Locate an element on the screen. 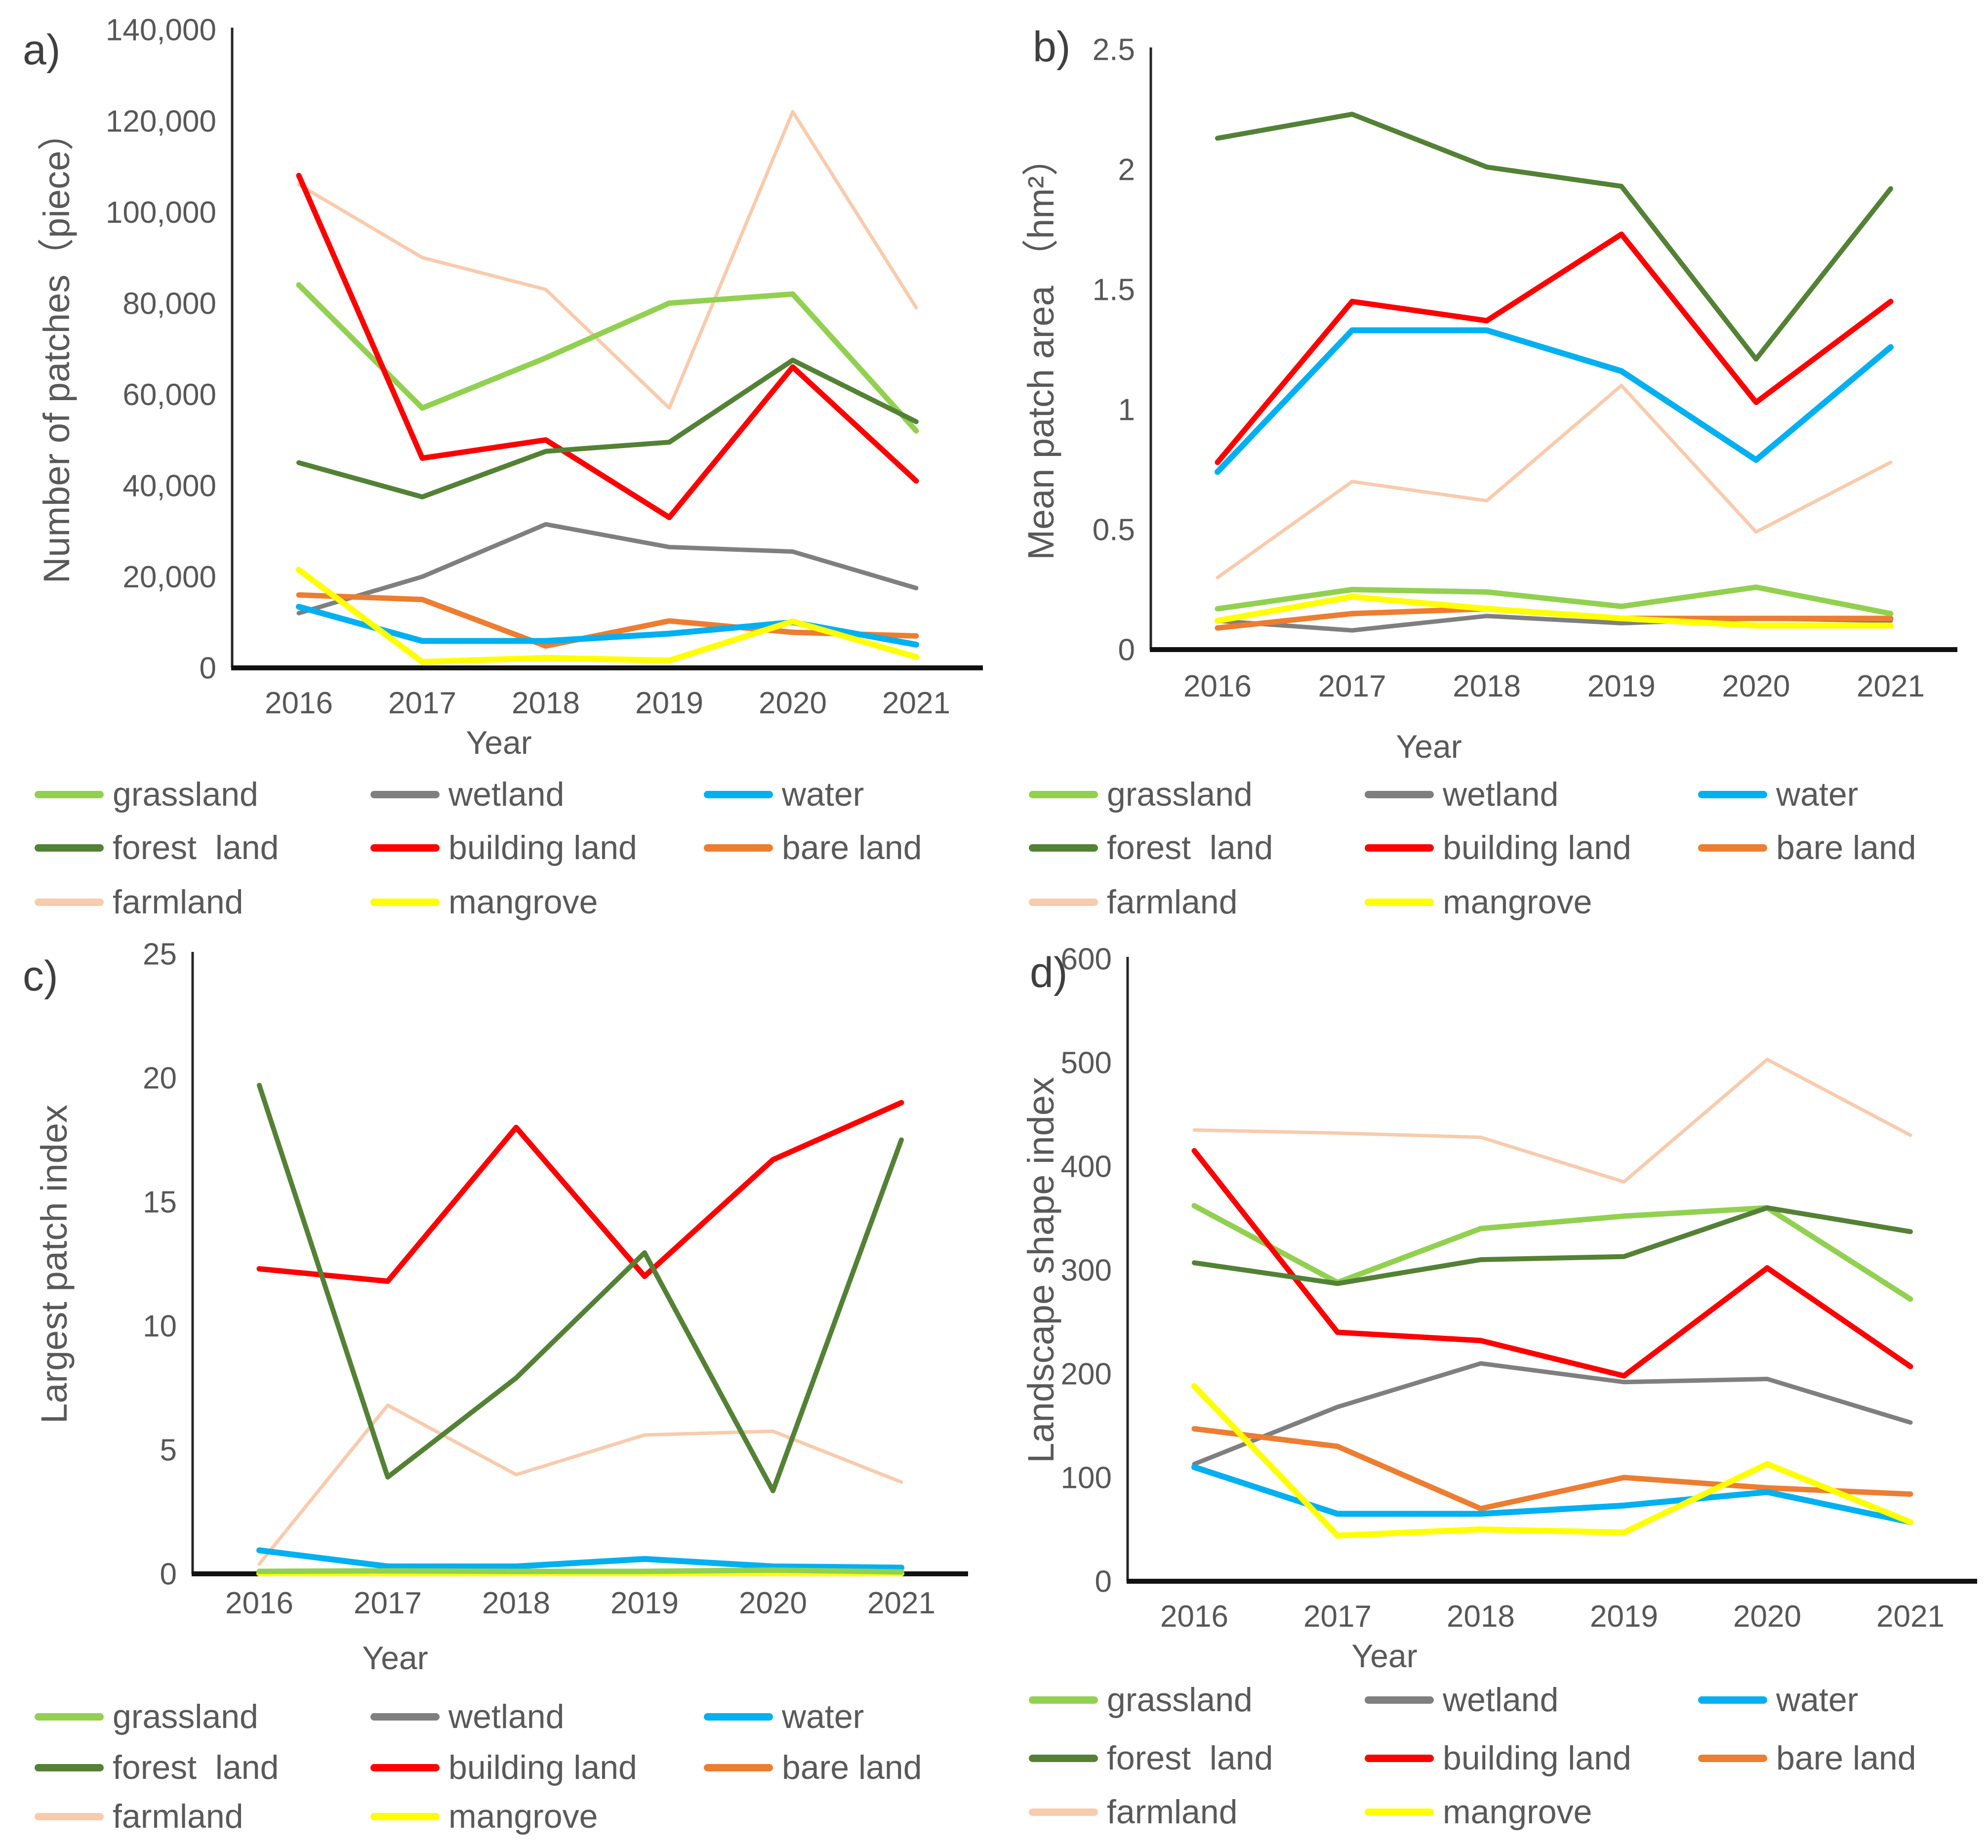 The image size is (1988, 1848). series-line-mangrove is located at coordinates (607, 616).